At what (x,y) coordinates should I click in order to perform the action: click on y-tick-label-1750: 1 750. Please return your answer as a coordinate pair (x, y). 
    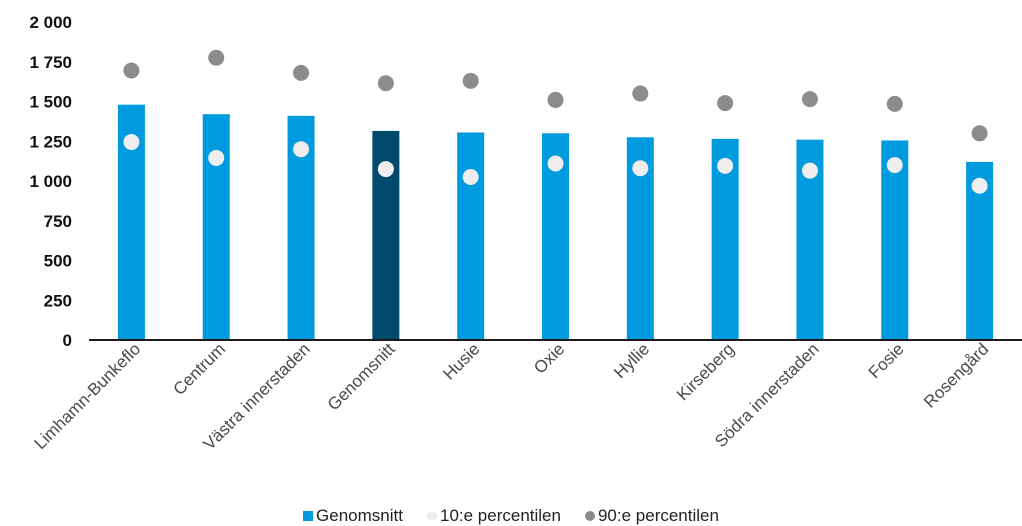
    Looking at the image, I should click on (50, 62).